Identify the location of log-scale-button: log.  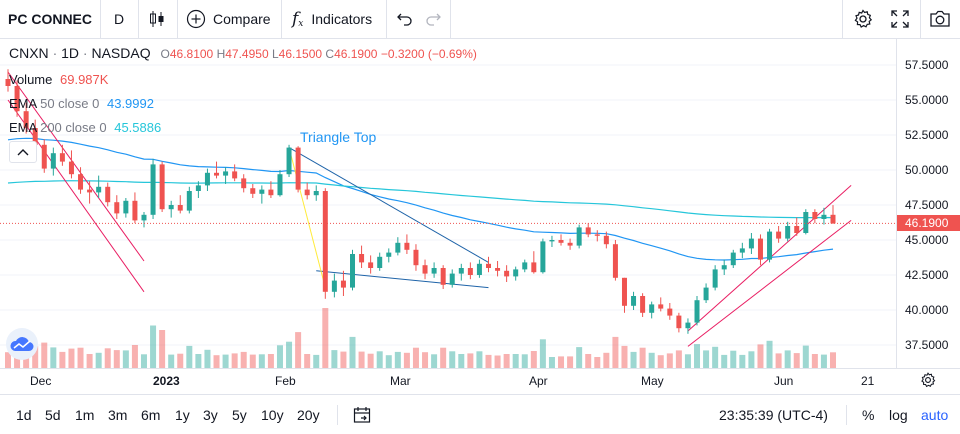
(898, 415).